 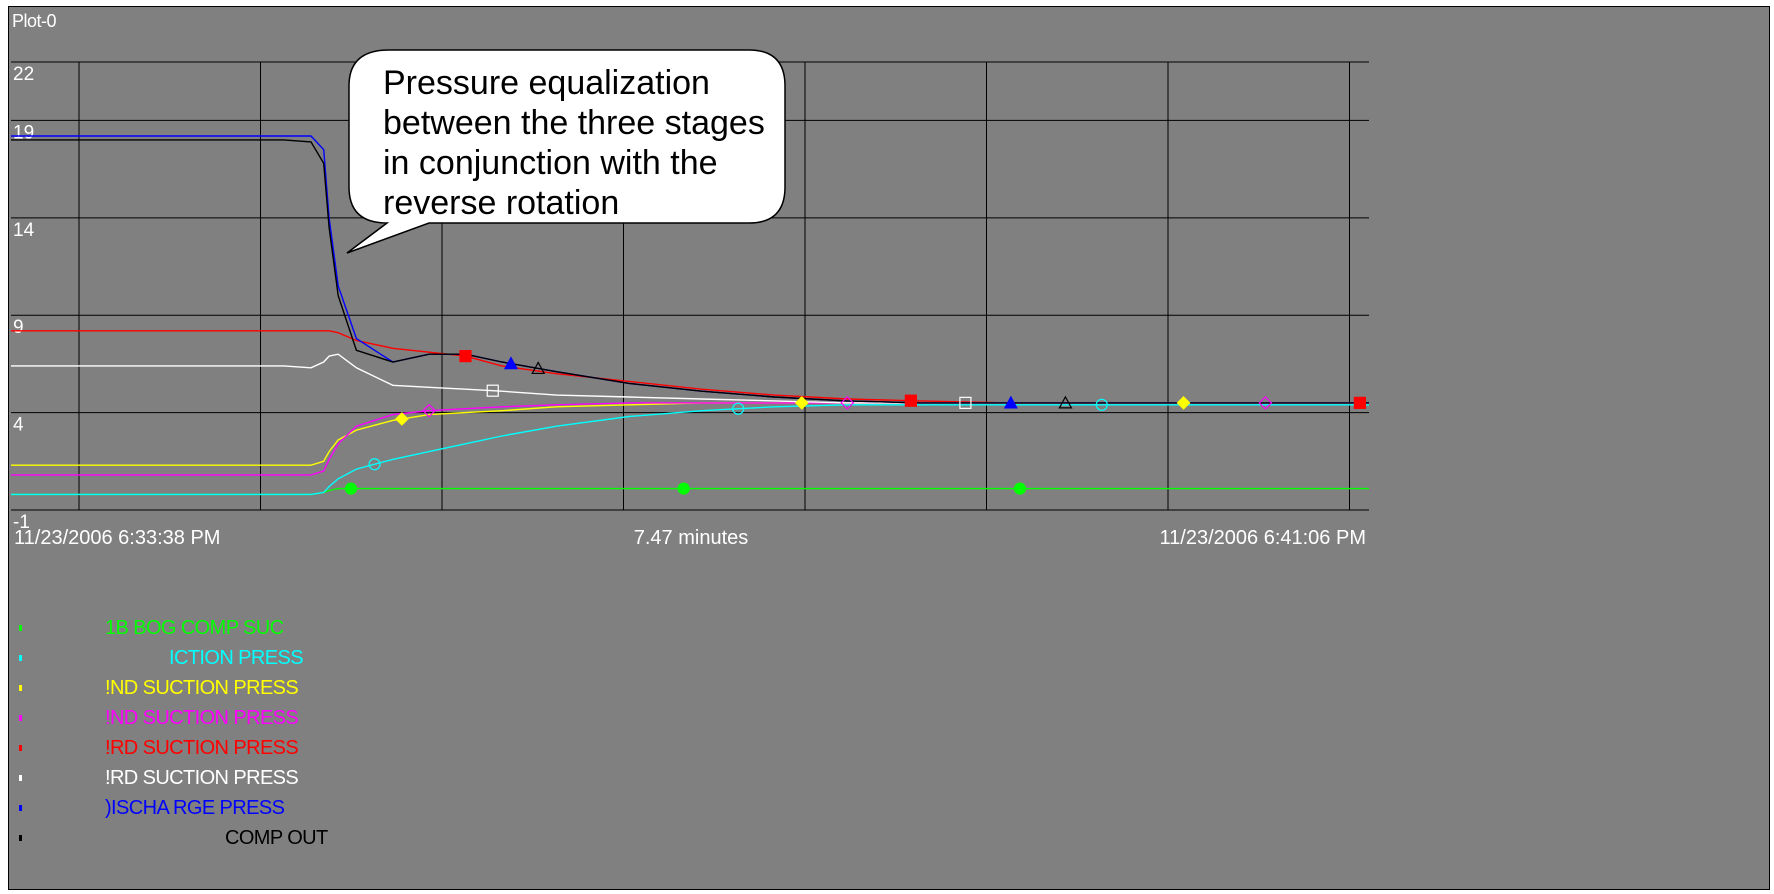 I want to click on callout-line-2: between the three stages, so click(x=574, y=123).